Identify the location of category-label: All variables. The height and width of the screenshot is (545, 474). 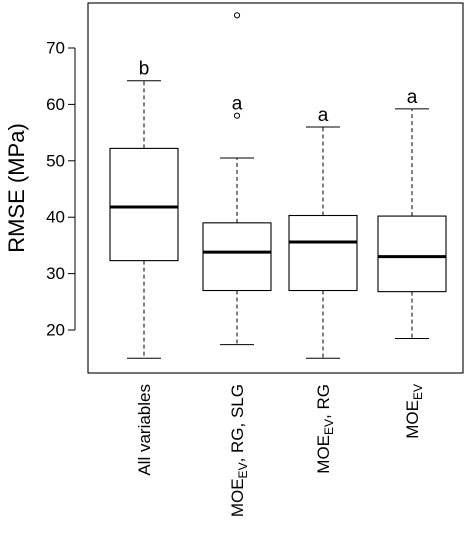
(144, 430).